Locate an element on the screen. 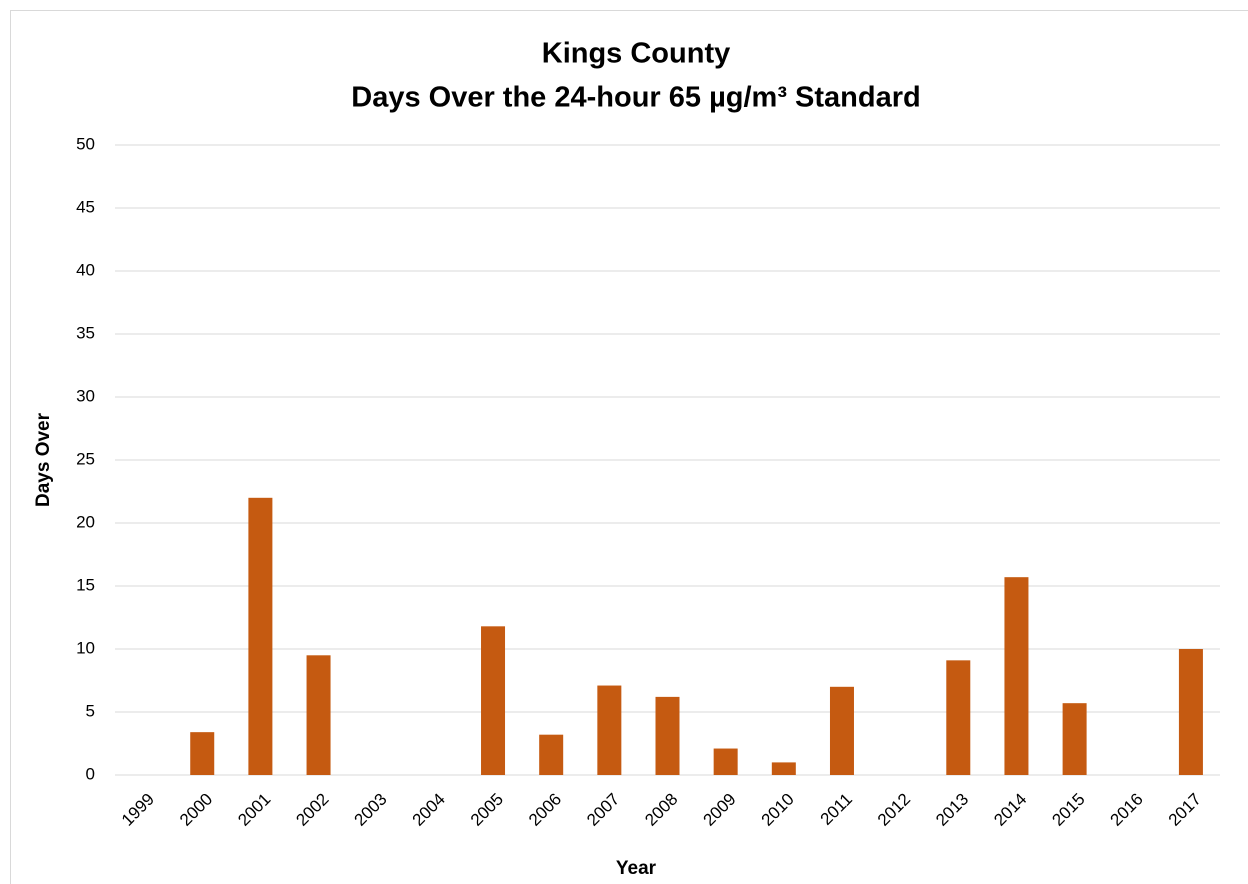 The width and height of the screenshot is (1248, 884). chart-subtitle: Days Over the 24-hour 65 µg/m³ Standard is located at coordinates (635, 98).